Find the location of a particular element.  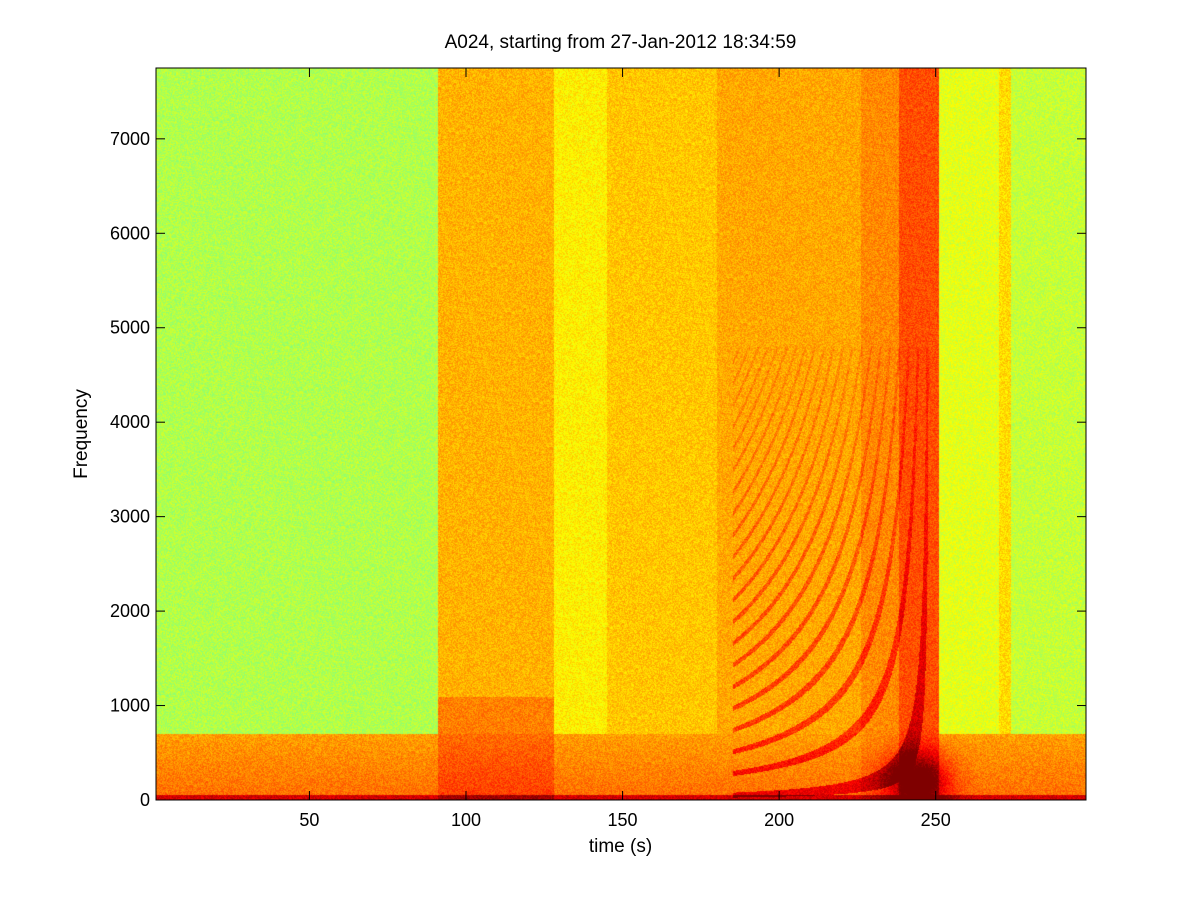

y-tick-label: 6000 is located at coordinates (130, 233).